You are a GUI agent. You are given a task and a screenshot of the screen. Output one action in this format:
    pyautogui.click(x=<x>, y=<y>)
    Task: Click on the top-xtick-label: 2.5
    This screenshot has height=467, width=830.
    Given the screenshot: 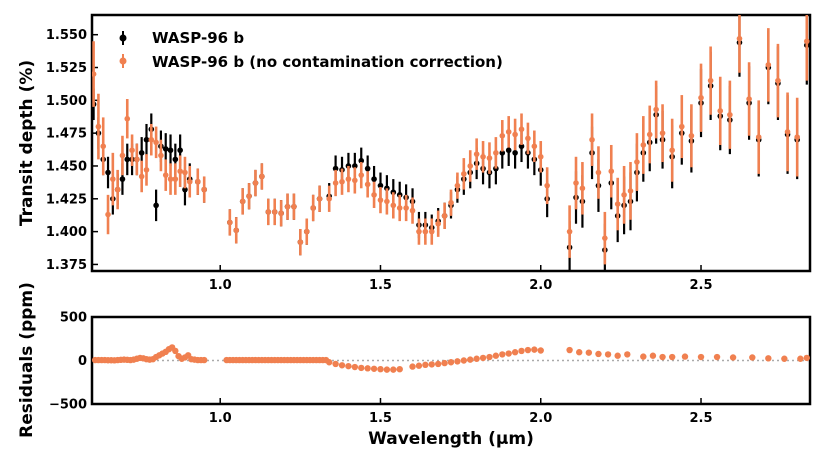 What is the action you would take?
    pyautogui.click(x=701, y=285)
    